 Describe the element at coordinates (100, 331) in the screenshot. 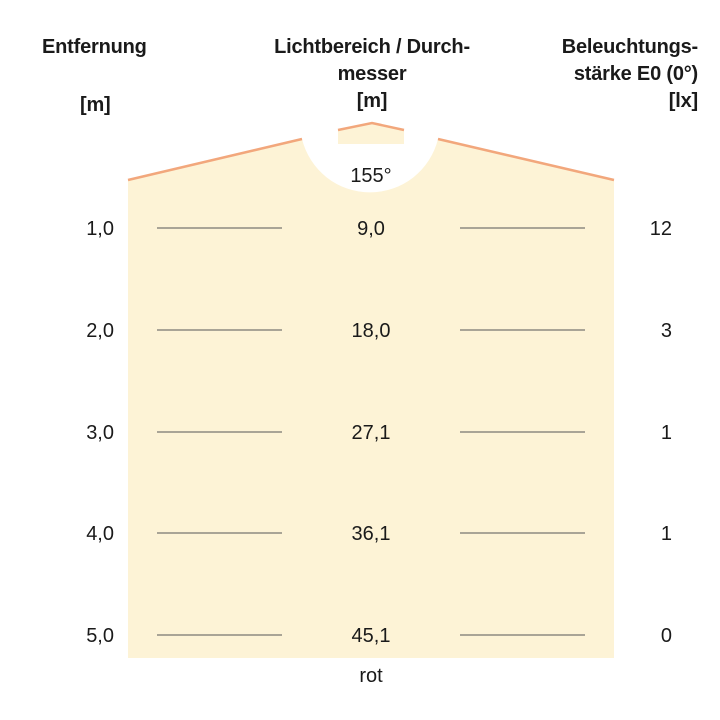

I see `row-2-distance: 2,0` at that location.